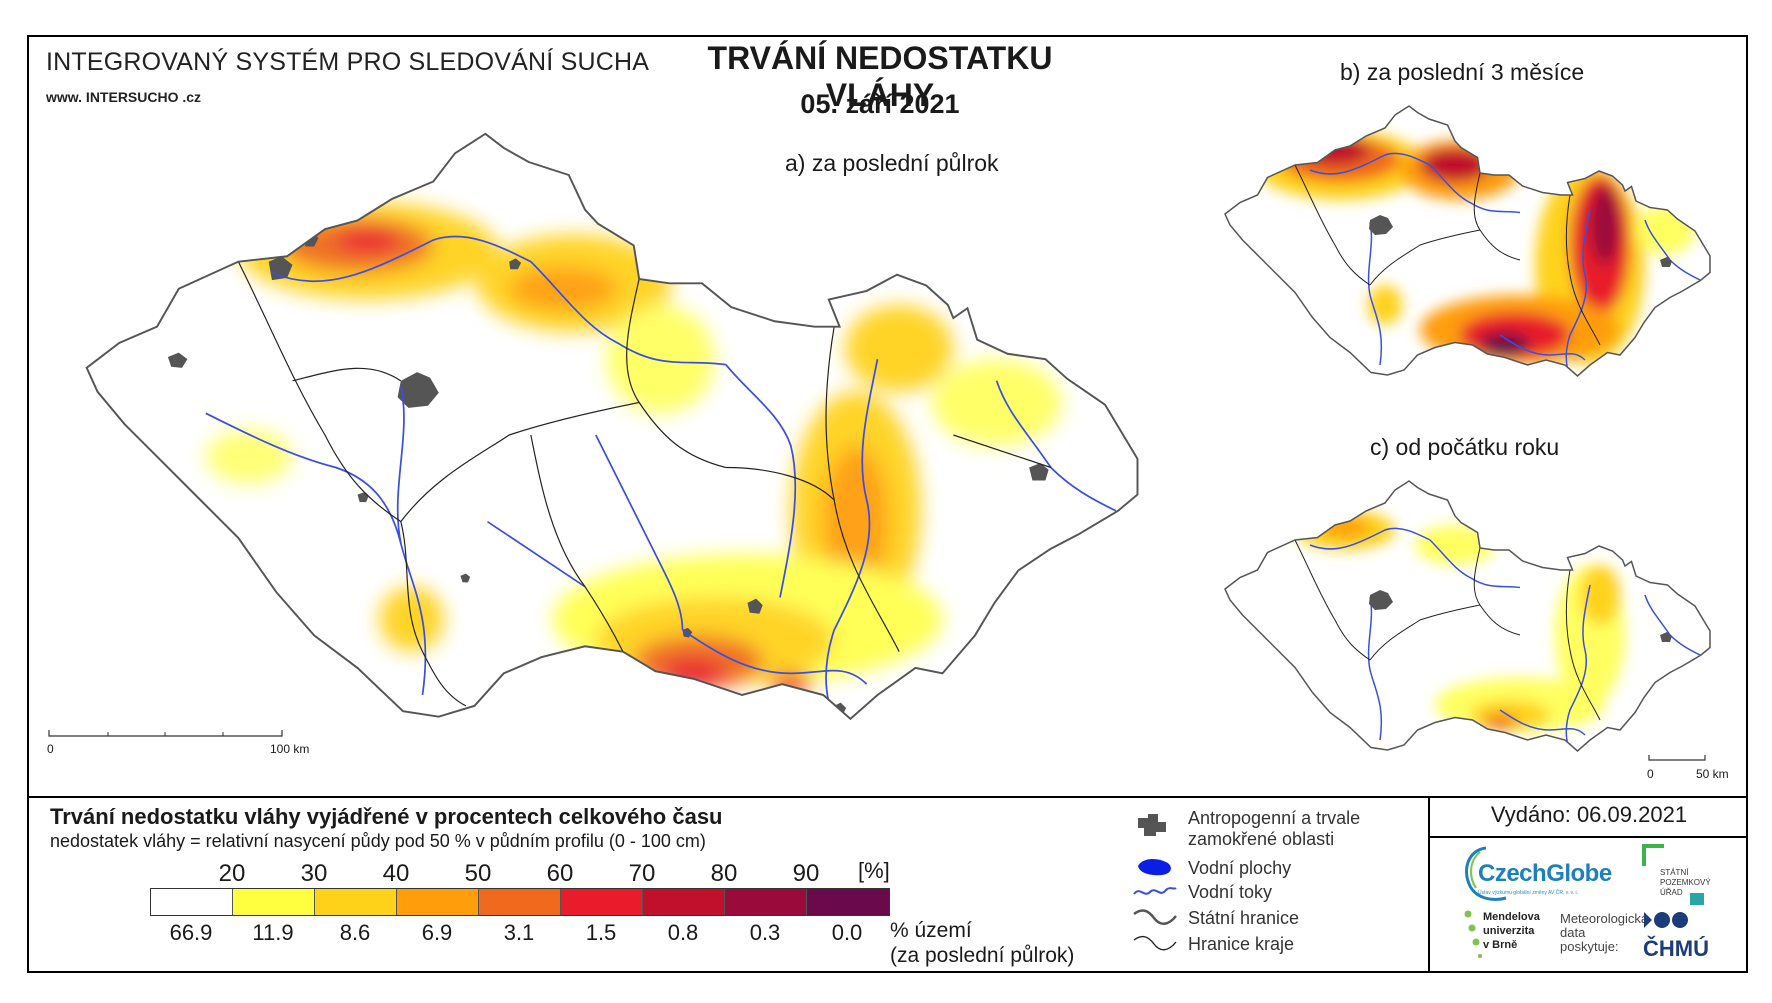 This screenshot has width=1772, height=1003. Describe the element at coordinates (880, 104) in the screenshot. I see `map-date: 05. září 2021` at that location.